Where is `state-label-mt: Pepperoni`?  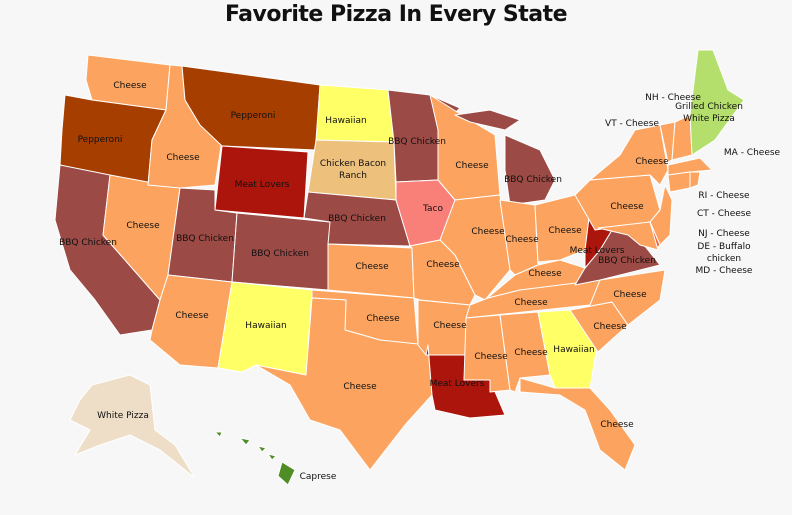
state-label-mt: Pepperoni is located at coordinates (253, 116).